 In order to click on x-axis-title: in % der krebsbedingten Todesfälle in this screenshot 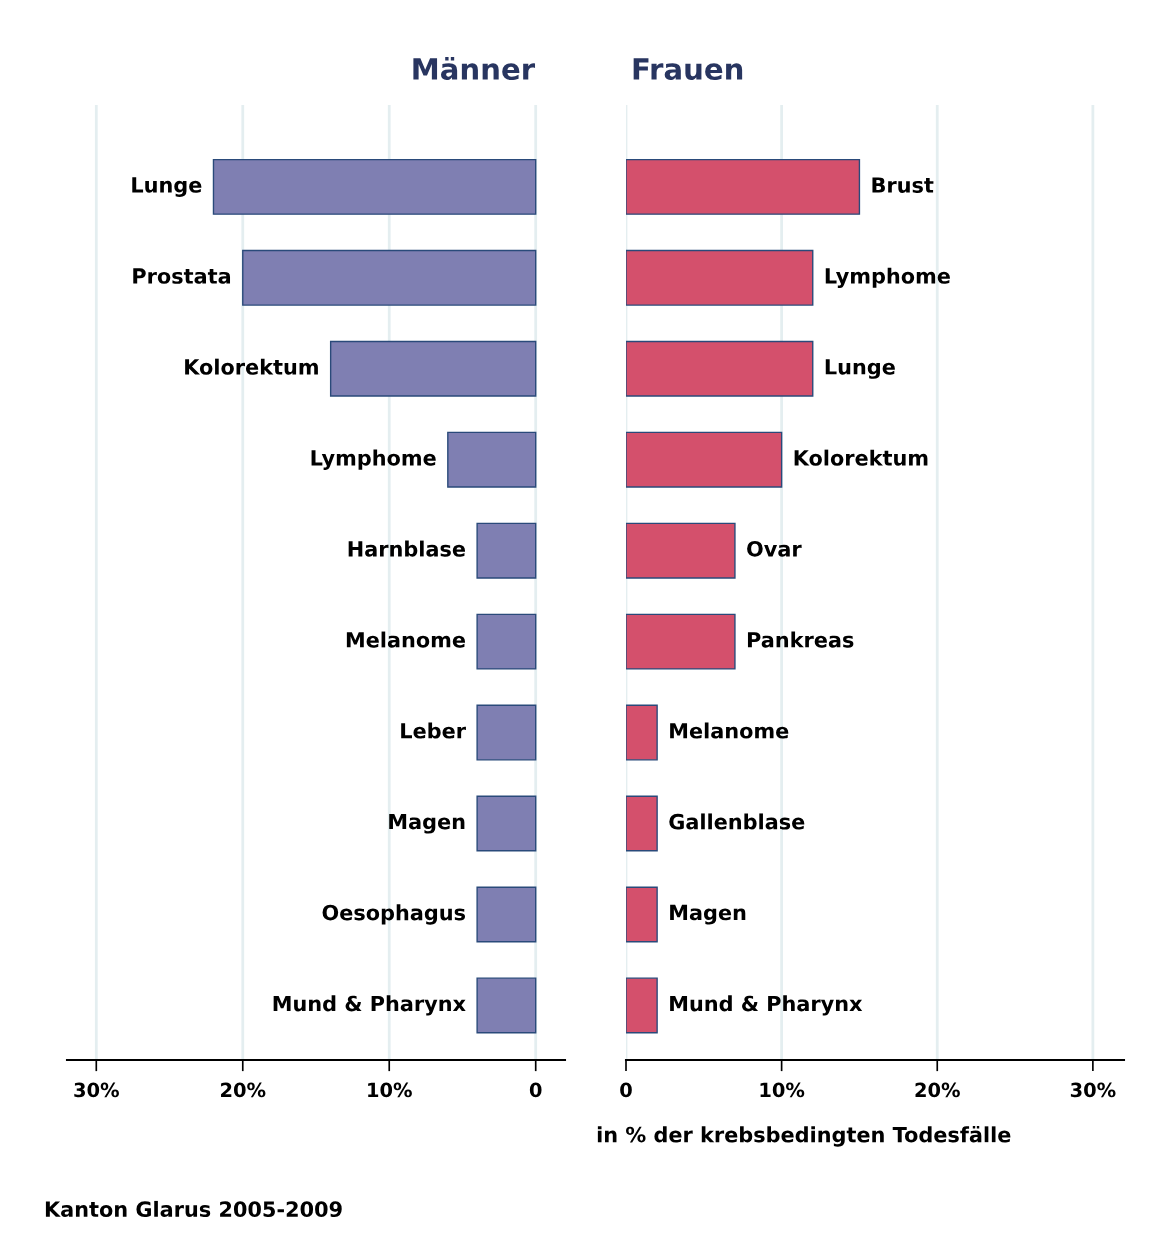, I will do `click(804, 1136)`.